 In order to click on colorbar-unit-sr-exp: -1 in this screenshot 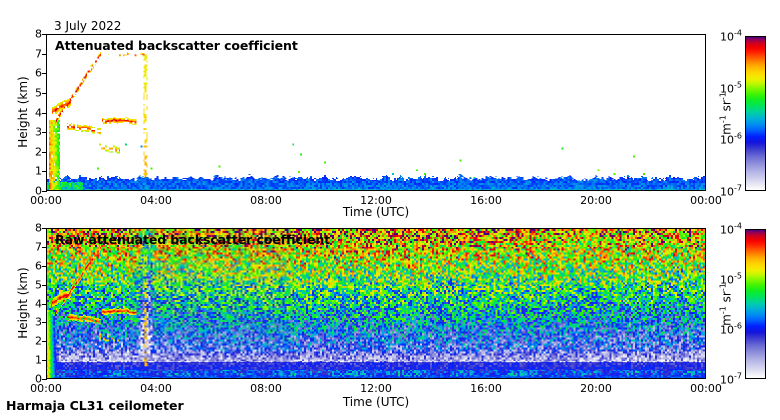, I will do `click(723, 287)`.